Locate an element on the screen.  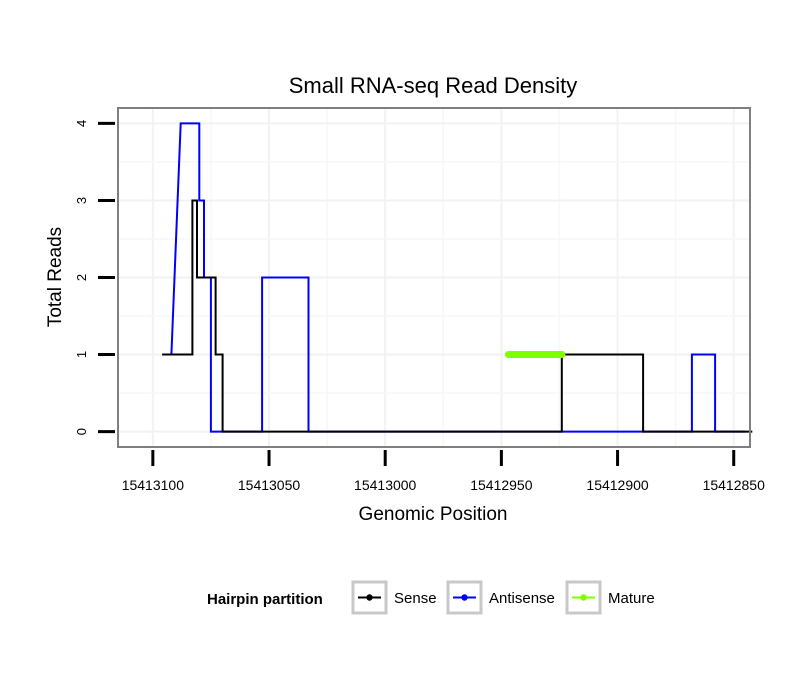
y-axis: 0 1 2 3 4 is located at coordinates (94, 277).